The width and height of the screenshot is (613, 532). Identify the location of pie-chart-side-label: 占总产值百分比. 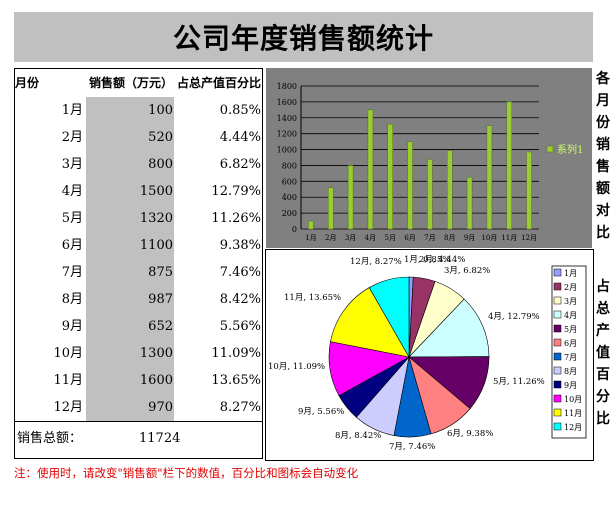
(603, 353).